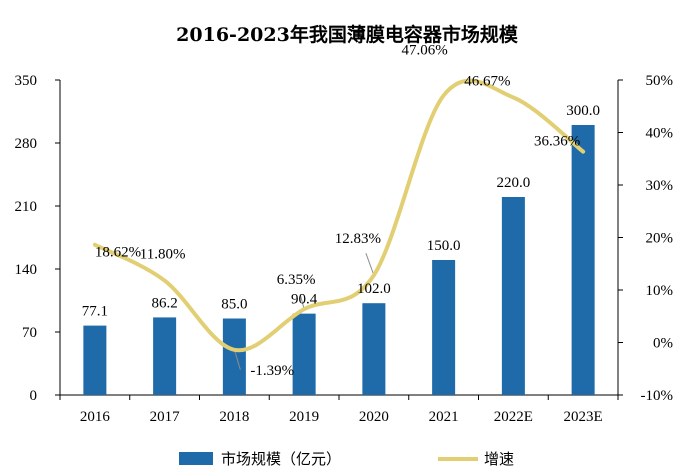 Image resolution: width=695 pixels, height=475 pixels. Describe the element at coordinates (425, 50) in the screenshot. I see `growth-label-2021: 47.06%` at that location.